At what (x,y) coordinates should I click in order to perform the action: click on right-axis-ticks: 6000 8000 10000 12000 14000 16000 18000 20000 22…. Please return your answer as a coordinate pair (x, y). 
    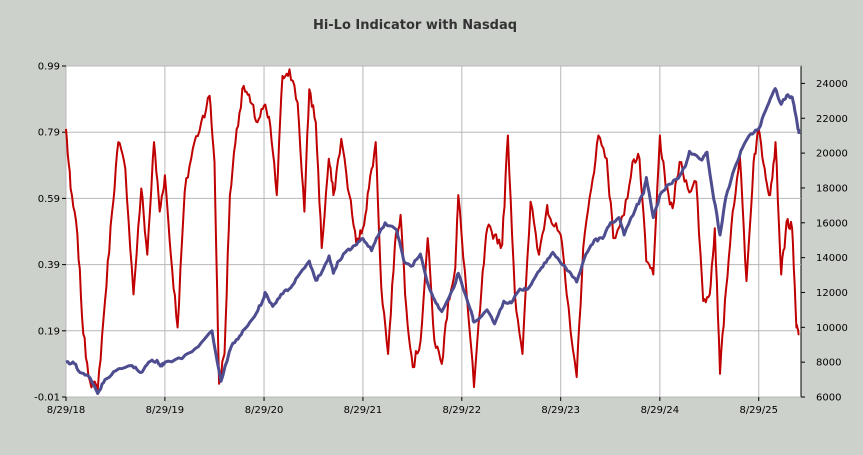
    Looking at the image, I should click on (824, 241).